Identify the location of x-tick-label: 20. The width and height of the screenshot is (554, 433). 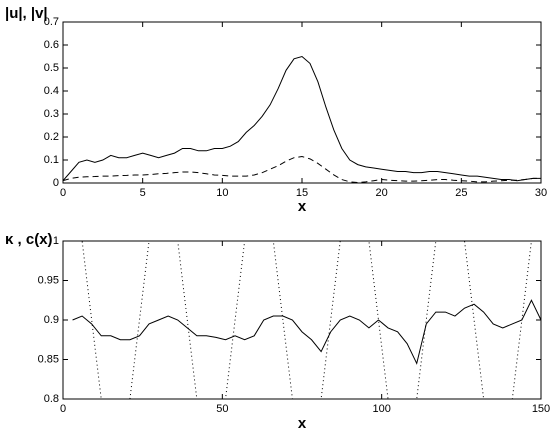
(382, 193).